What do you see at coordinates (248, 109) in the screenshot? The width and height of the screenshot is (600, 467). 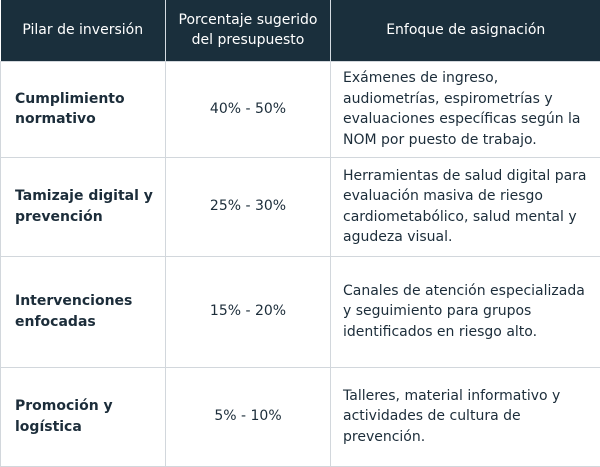 I see `percentage-cell: 40% - 50%` at bounding box center [248, 109].